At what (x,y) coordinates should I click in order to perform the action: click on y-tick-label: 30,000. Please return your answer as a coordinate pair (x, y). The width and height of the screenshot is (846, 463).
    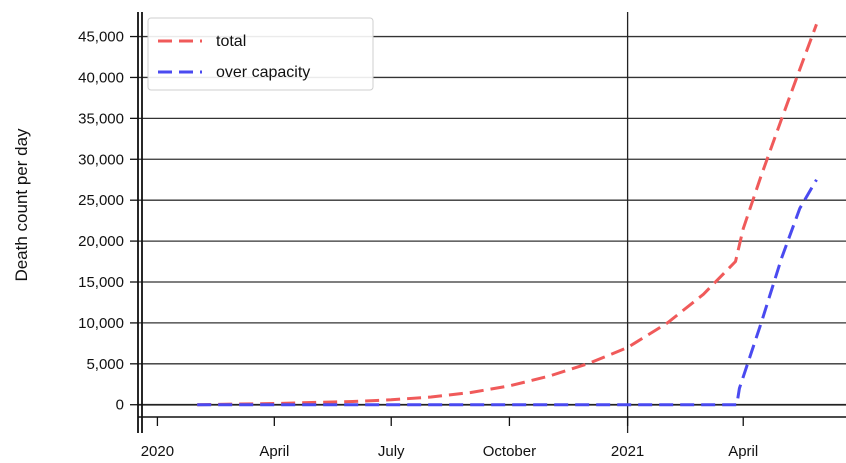
    Looking at the image, I should click on (101, 159).